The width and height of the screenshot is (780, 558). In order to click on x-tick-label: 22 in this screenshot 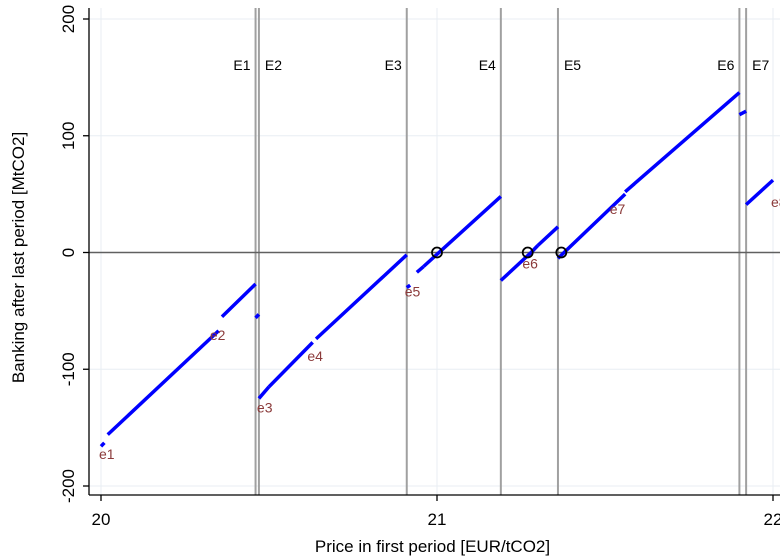, I will do `click(772, 519)`.